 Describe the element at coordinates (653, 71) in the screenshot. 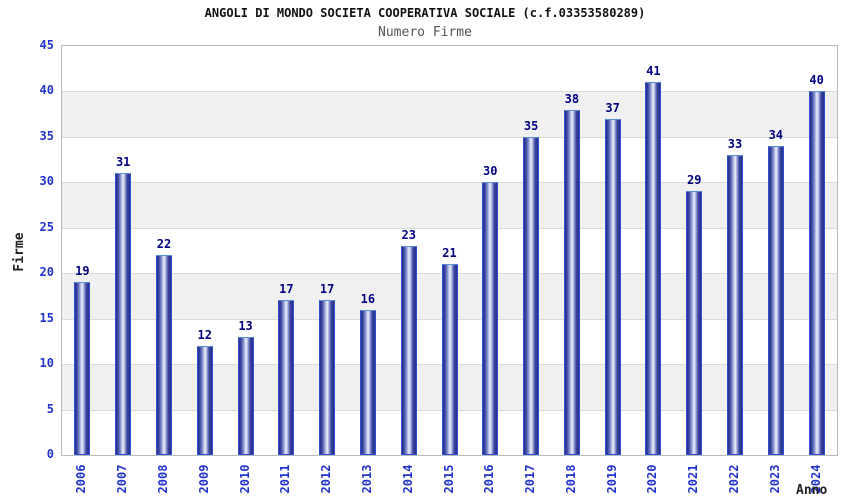

I see `bar-value-label: 41` at that location.